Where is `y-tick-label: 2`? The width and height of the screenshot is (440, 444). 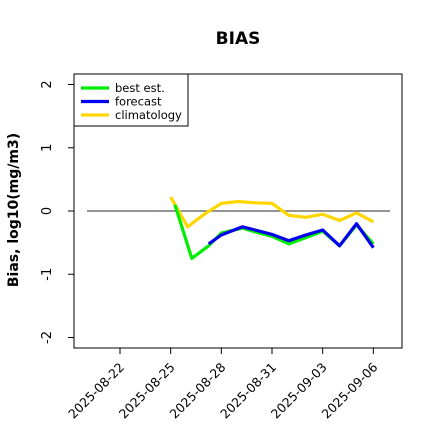
y-tick-label: 2 is located at coordinates (47, 84).